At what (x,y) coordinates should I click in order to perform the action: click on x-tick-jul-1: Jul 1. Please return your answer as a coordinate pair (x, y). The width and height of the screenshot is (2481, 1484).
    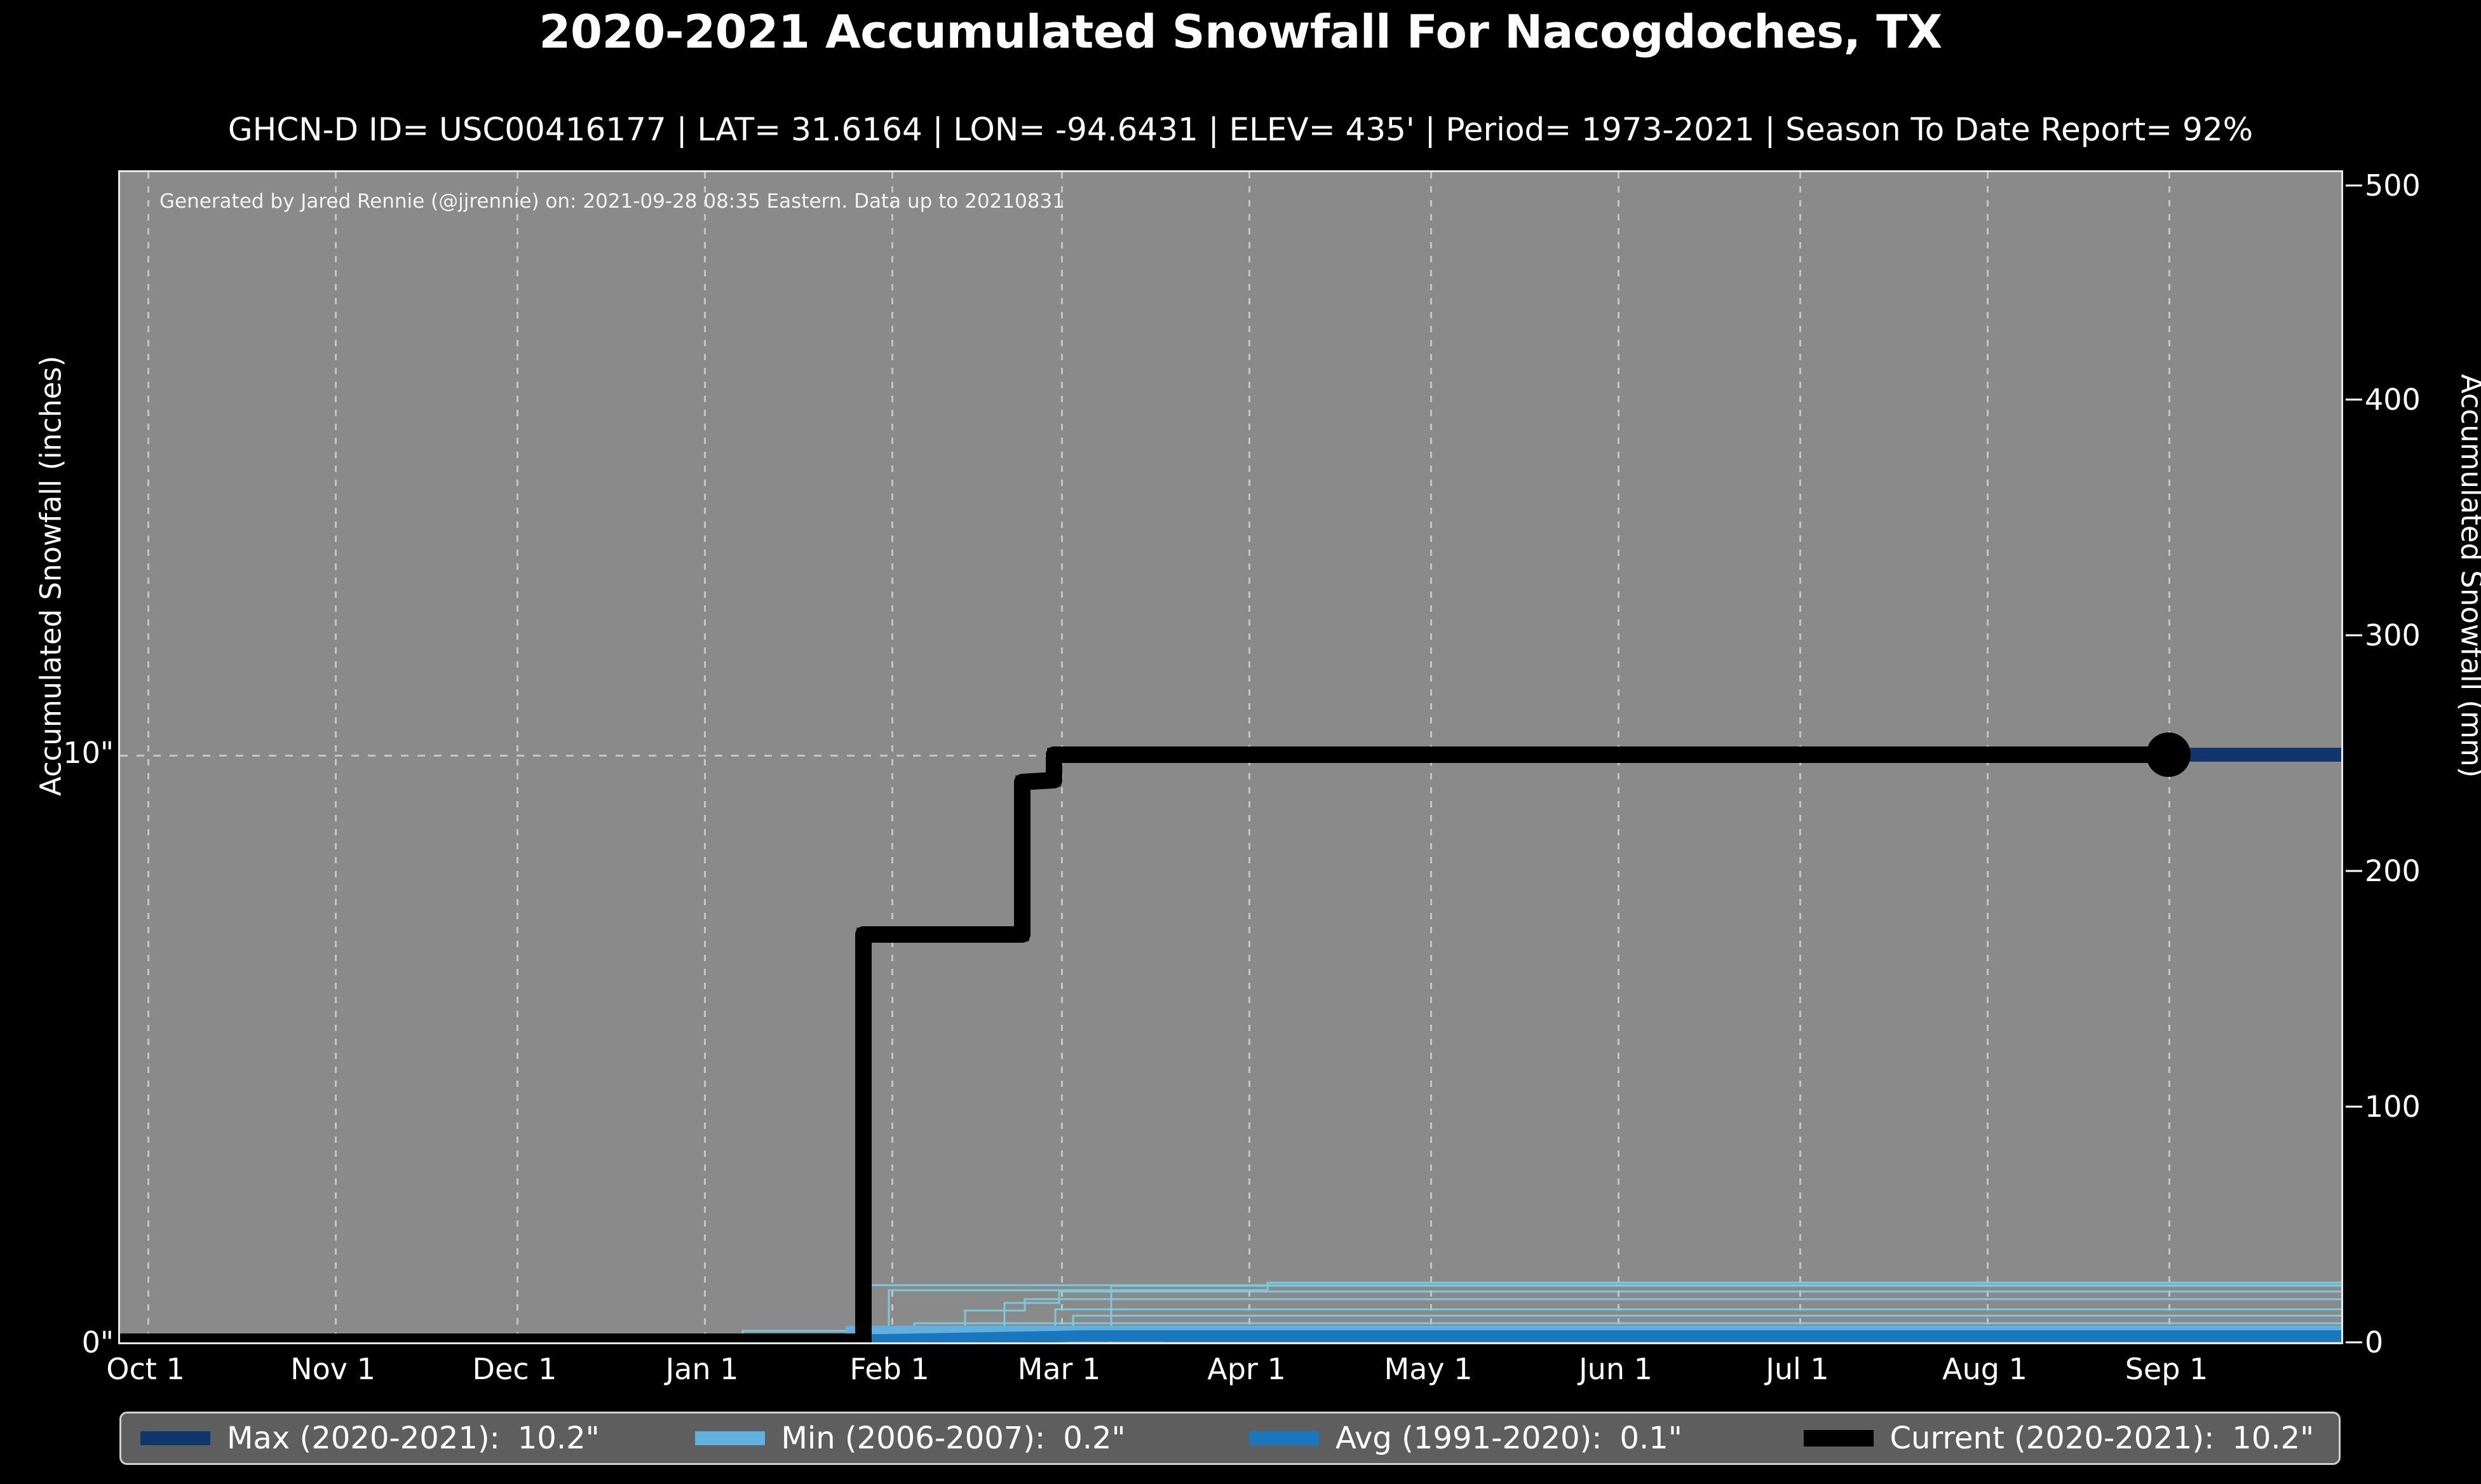
    Looking at the image, I should click on (1797, 1369).